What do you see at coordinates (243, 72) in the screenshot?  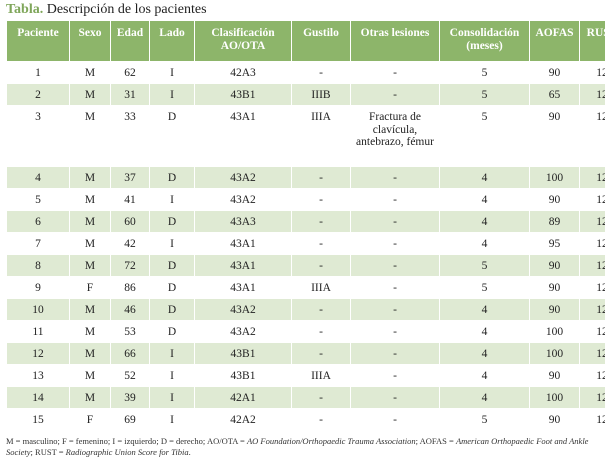 I see `table-cell: 42A3` at bounding box center [243, 72].